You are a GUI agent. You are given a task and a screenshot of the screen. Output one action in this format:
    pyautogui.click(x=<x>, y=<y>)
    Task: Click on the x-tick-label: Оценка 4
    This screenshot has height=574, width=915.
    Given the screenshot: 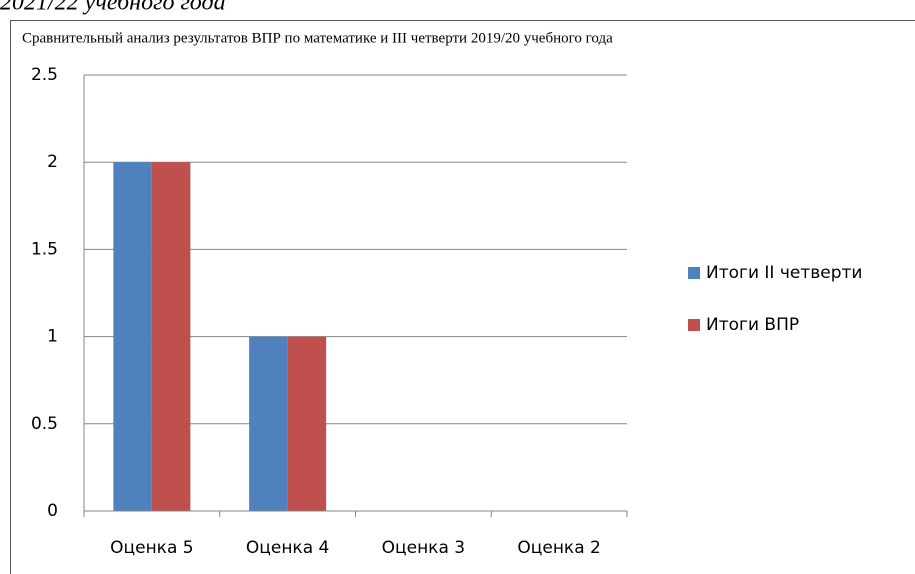 What is the action you would take?
    pyautogui.click(x=287, y=548)
    